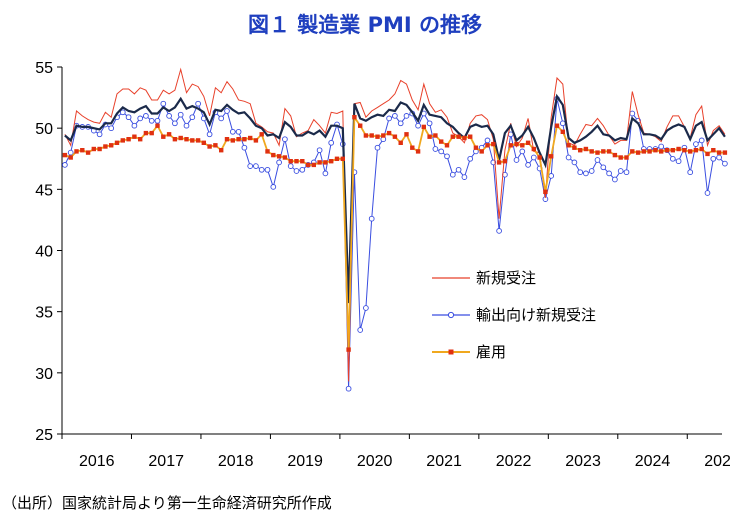  What do you see at coordinates (44, 190) in the screenshot?
I see `y-tick-label: 45` at bounding box center [44, 190].